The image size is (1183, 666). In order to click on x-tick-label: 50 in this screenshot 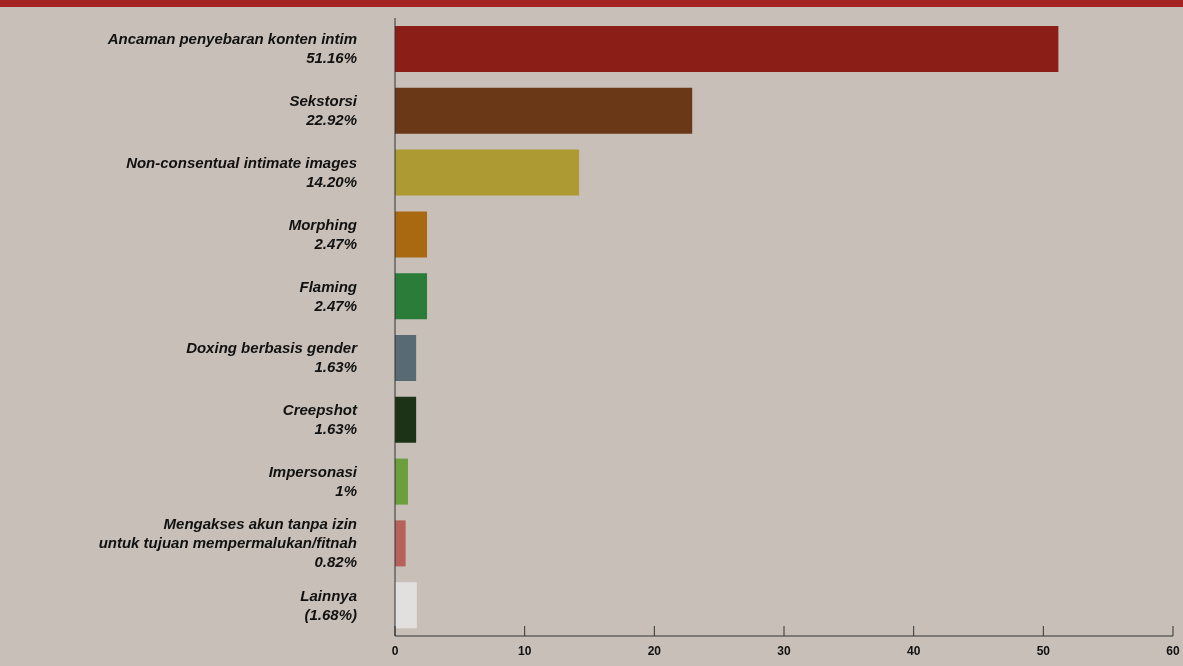, I will do `click(1043, 650)`.